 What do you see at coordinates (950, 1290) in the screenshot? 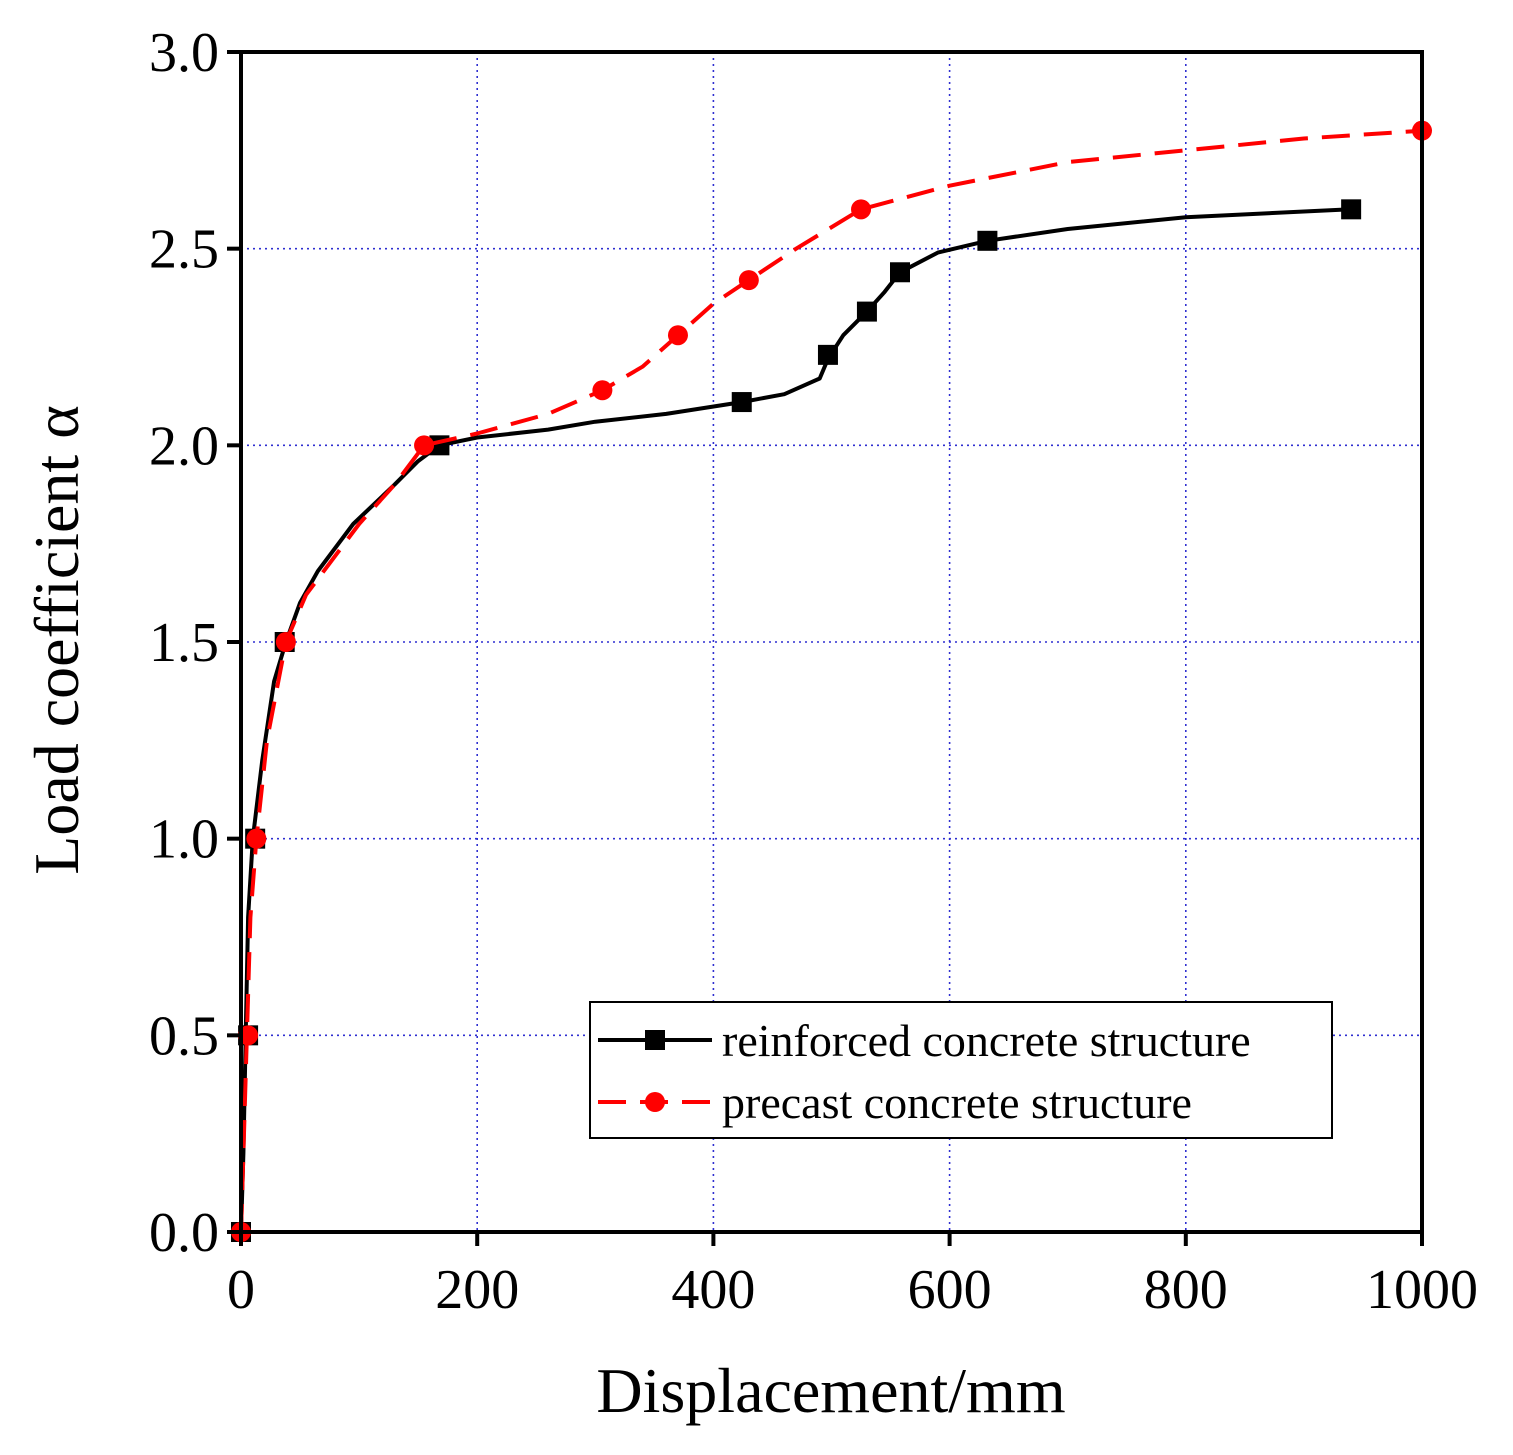
I see `x-tick-label: 600` at bounding box center [950, 1290].